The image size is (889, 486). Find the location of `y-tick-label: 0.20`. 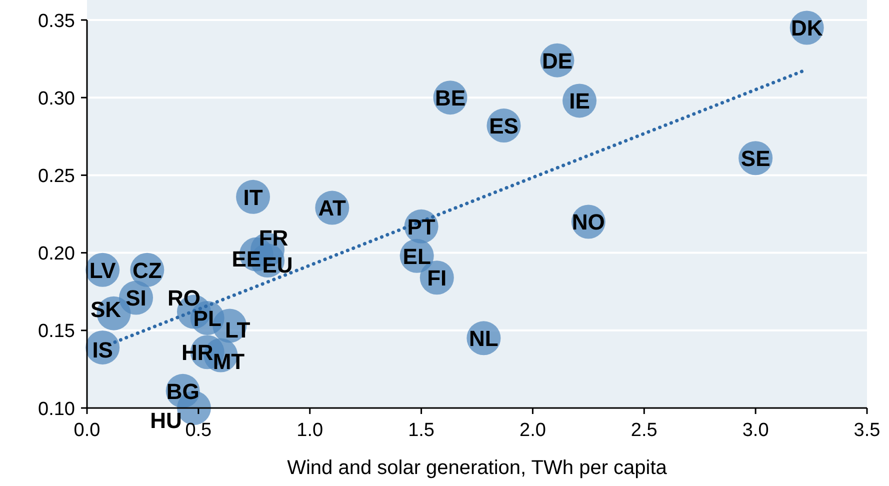

y-tick-label: 0.20 is located at coordinates (56, 254).